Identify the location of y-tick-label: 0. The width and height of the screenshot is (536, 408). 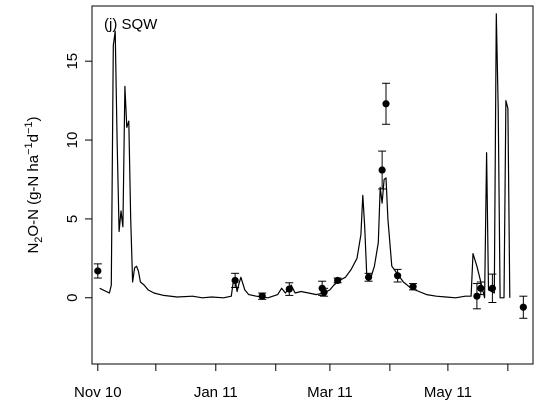
(72, 298).